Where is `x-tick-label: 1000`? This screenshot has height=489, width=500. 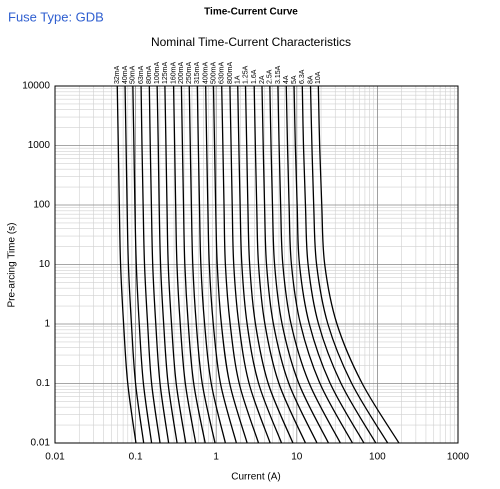 x-tick-label: 1000 is located at coordinates (458, 457).